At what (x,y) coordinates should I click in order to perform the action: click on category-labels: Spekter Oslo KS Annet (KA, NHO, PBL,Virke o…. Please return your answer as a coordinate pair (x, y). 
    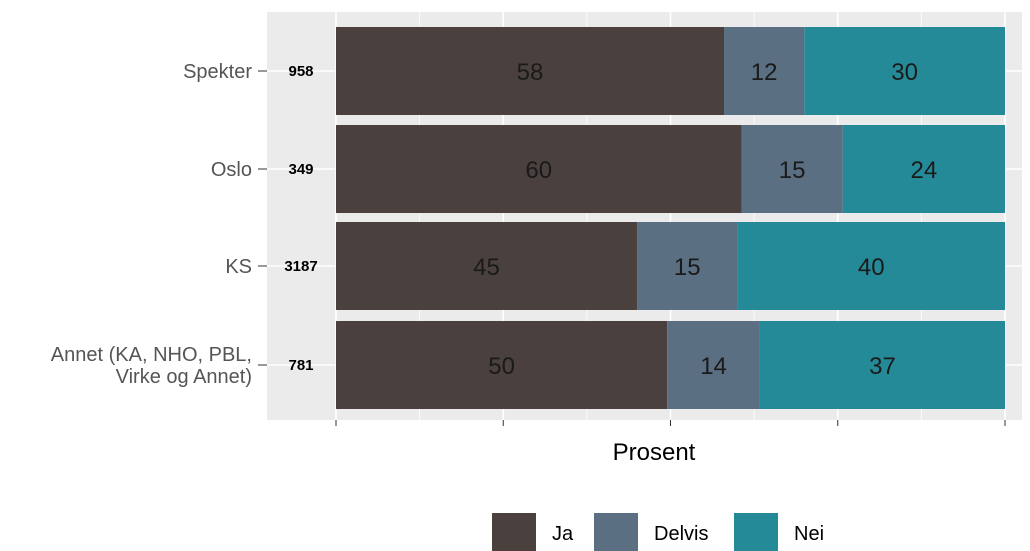
    Looking at the image, I should click on (159, 224).